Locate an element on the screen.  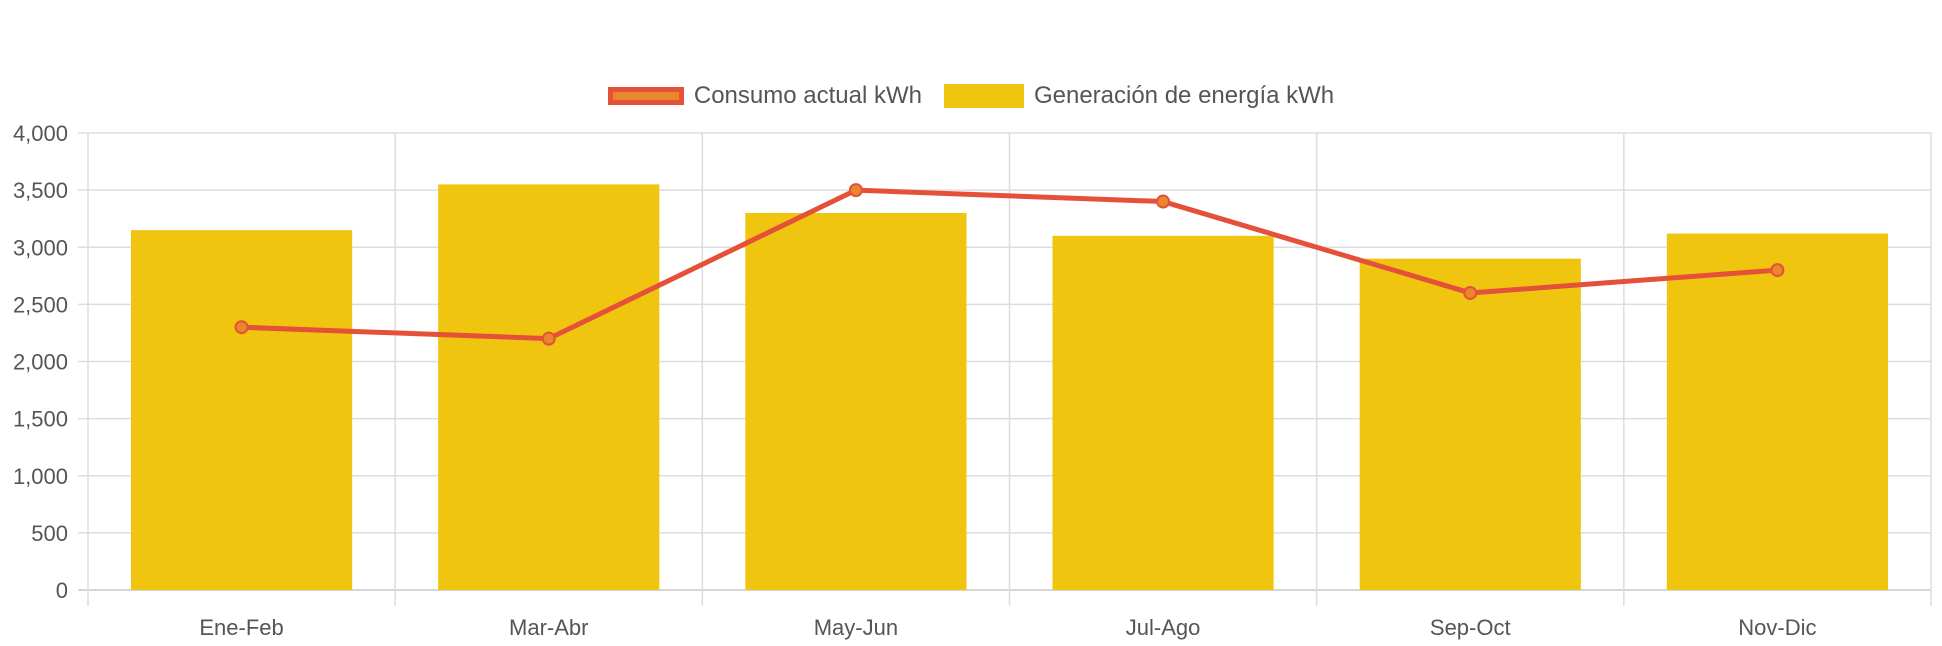
y-tick-label: 1,000 is located at coordinates (40, 476).